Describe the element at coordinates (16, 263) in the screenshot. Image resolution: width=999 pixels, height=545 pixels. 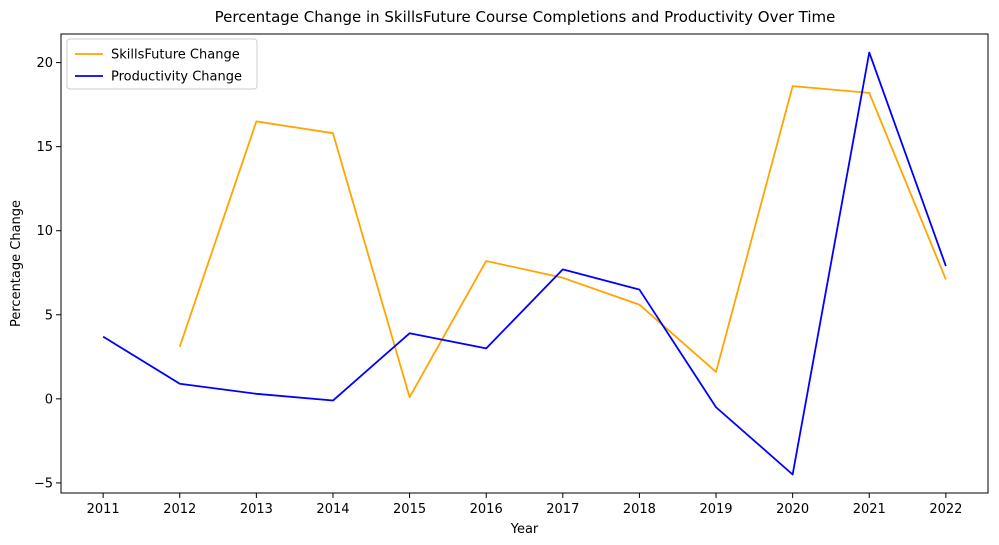
I see `y-axis-label: Percentage Change` at that location.